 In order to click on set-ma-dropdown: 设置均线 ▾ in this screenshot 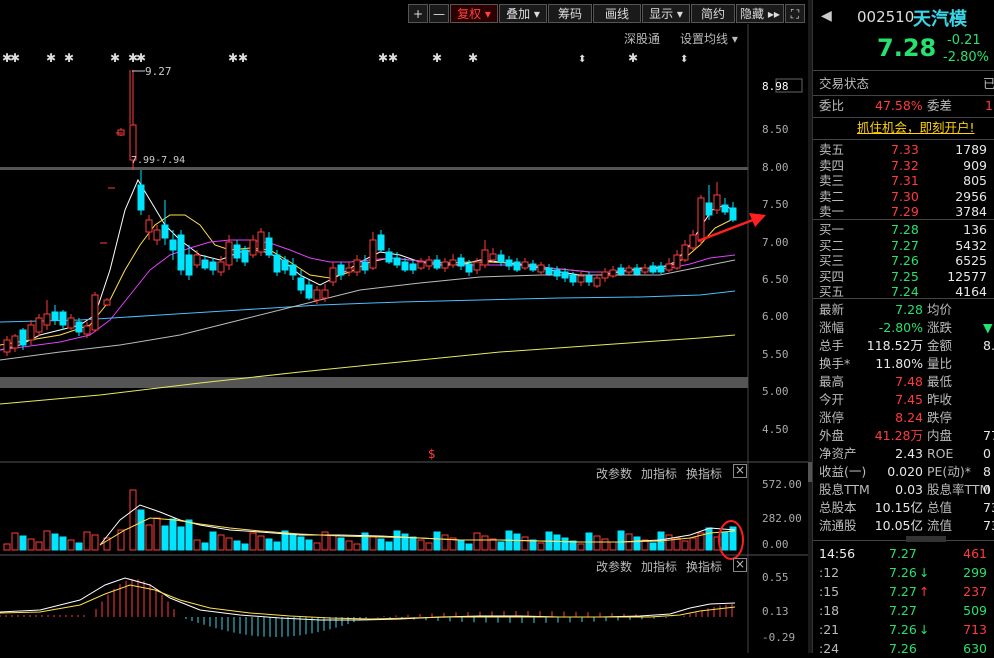, I will do `click(709, 39)`.